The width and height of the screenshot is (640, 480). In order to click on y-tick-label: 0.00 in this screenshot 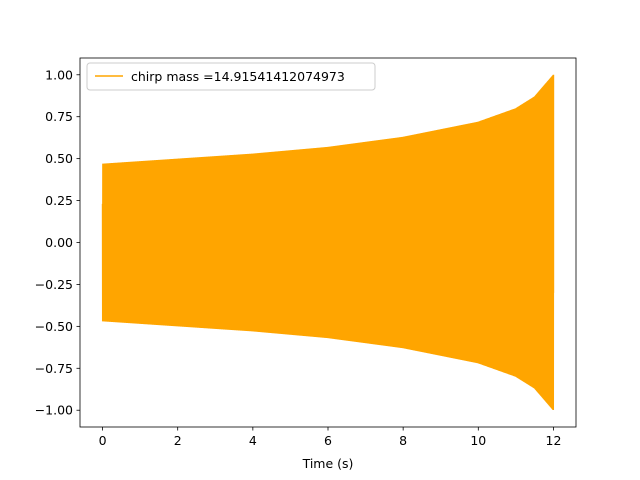, I will do `click(59, 242)`.